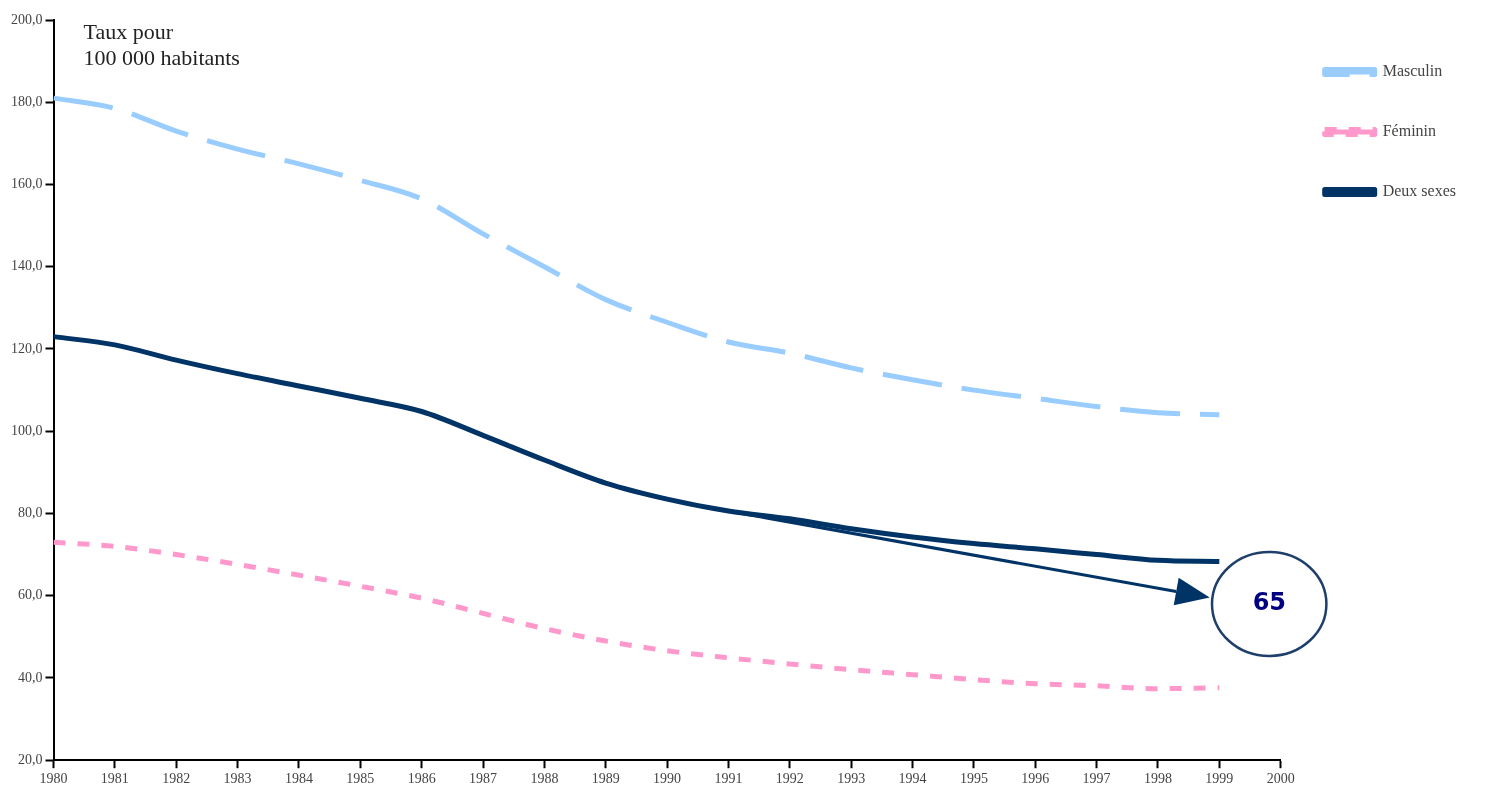 The width and height of the screenshot is (1486, 801). Describe the element at coordinates (53, 779) in the screenshot. I see `x-tick-label: 1980` at that location.